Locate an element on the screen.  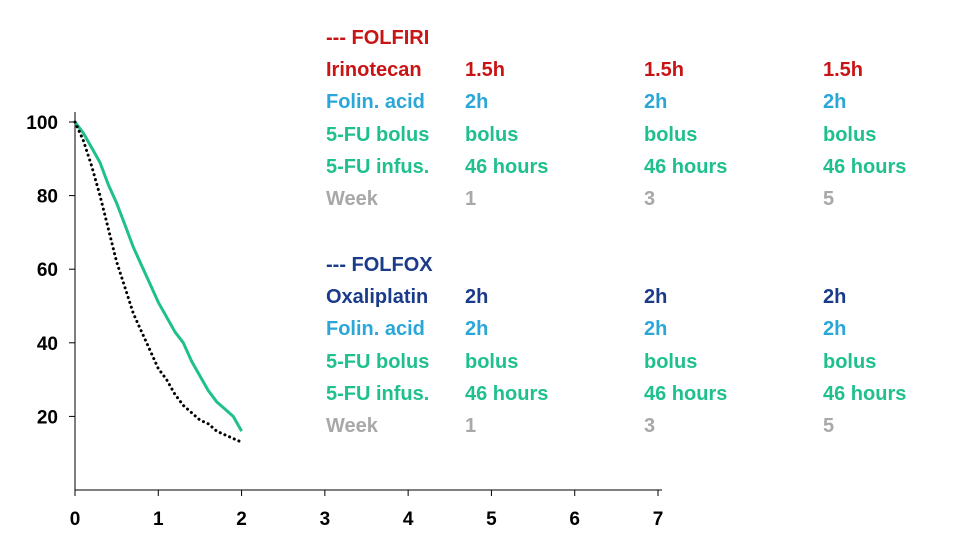
folfiri-irinotecan-week5: 1.5h is located at coordinates (843, 70).